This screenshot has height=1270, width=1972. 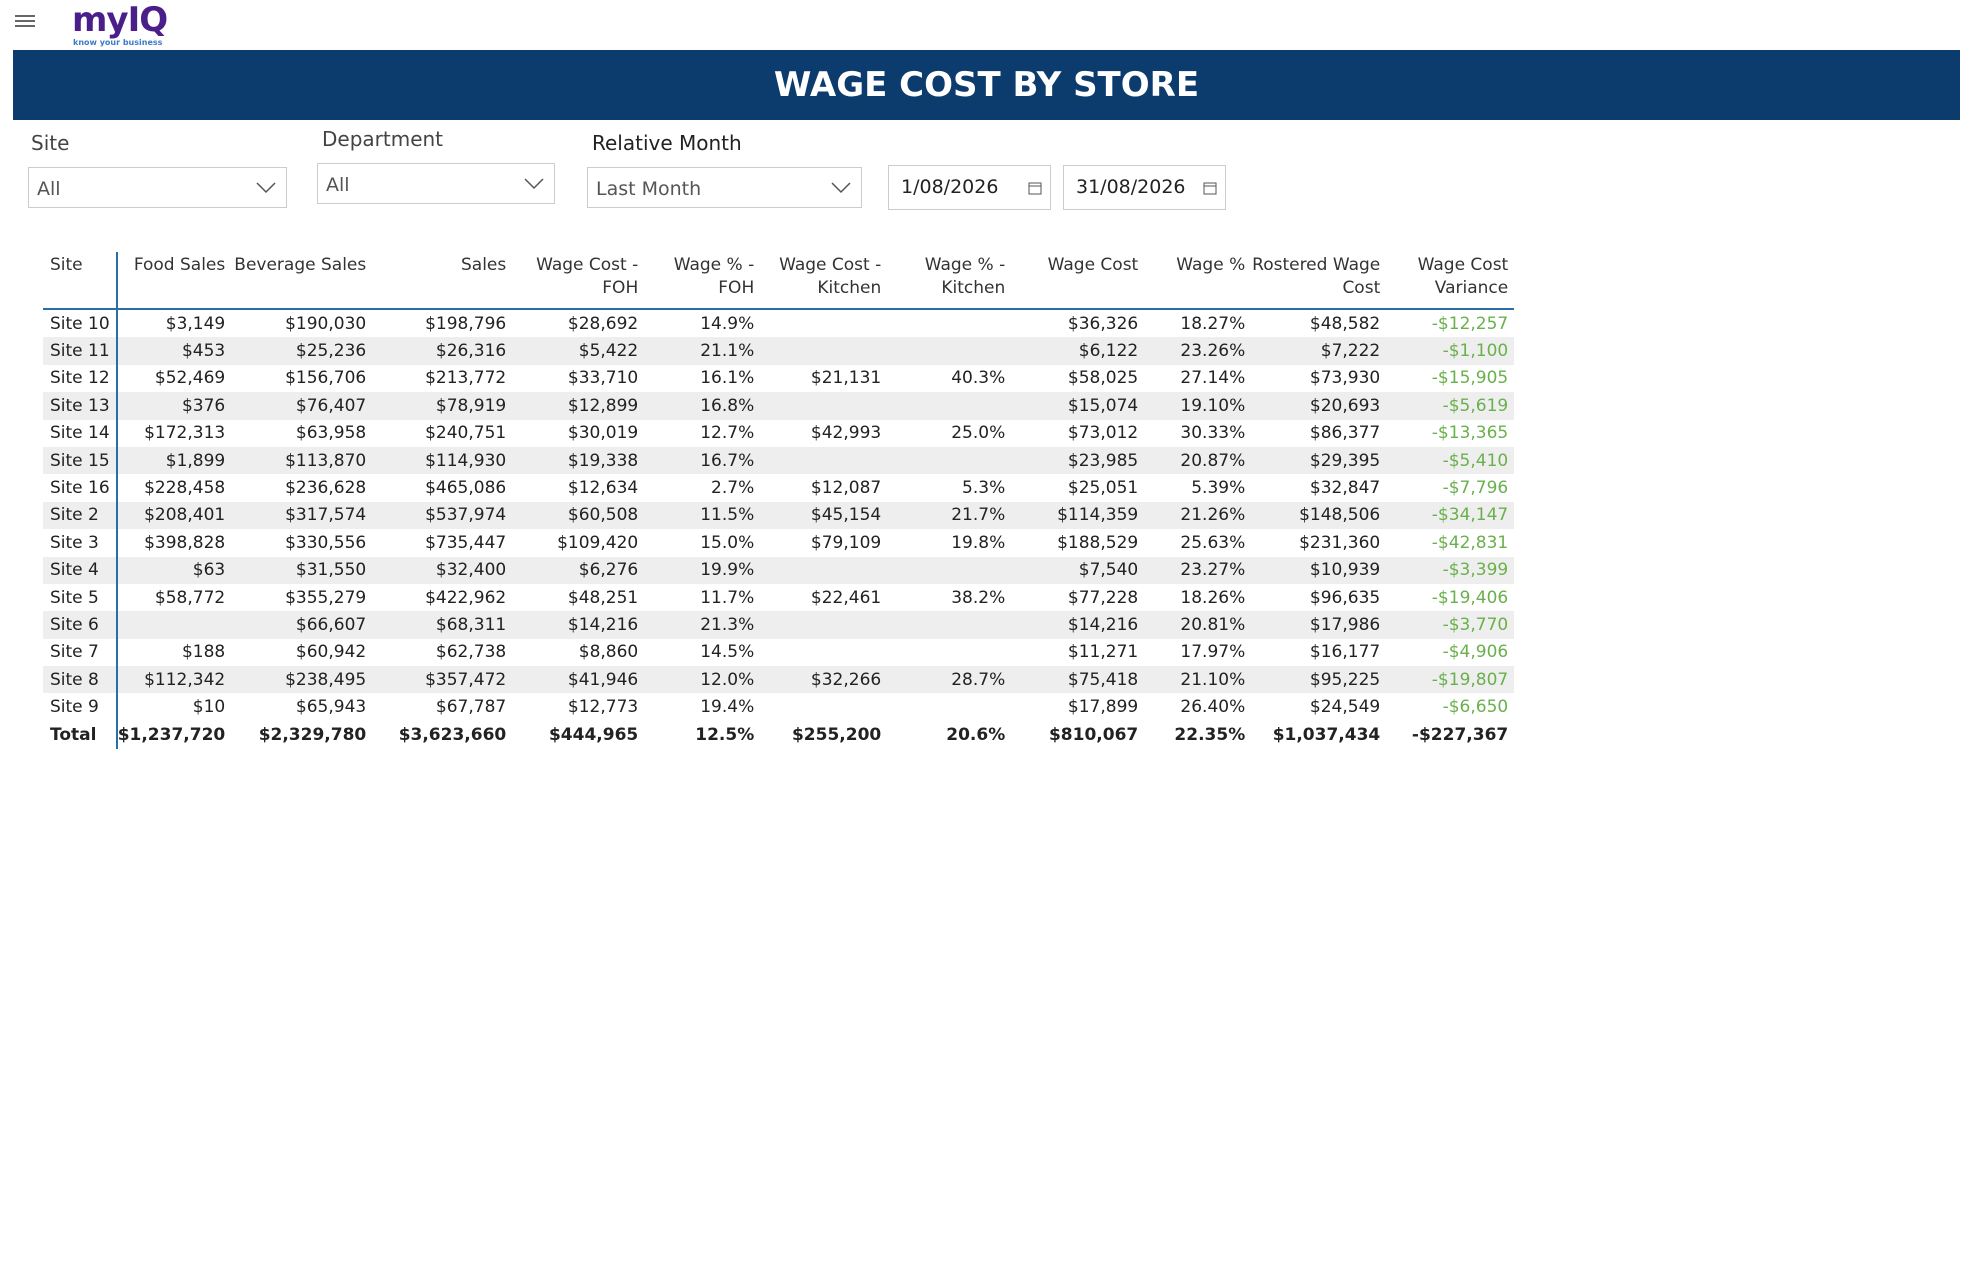 What do you see at coordinates (185, 542) in the screenshot?
I see `table-cell: $398,828` at bounding box center [185, 542].